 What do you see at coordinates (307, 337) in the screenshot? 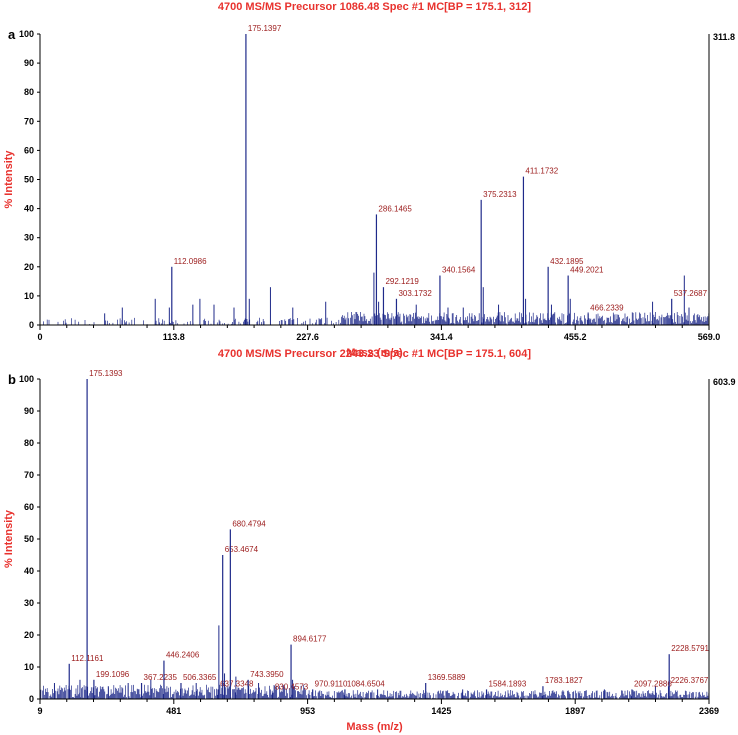
I see `x-tick-label: 227.6` at bounding box center [307, 337].